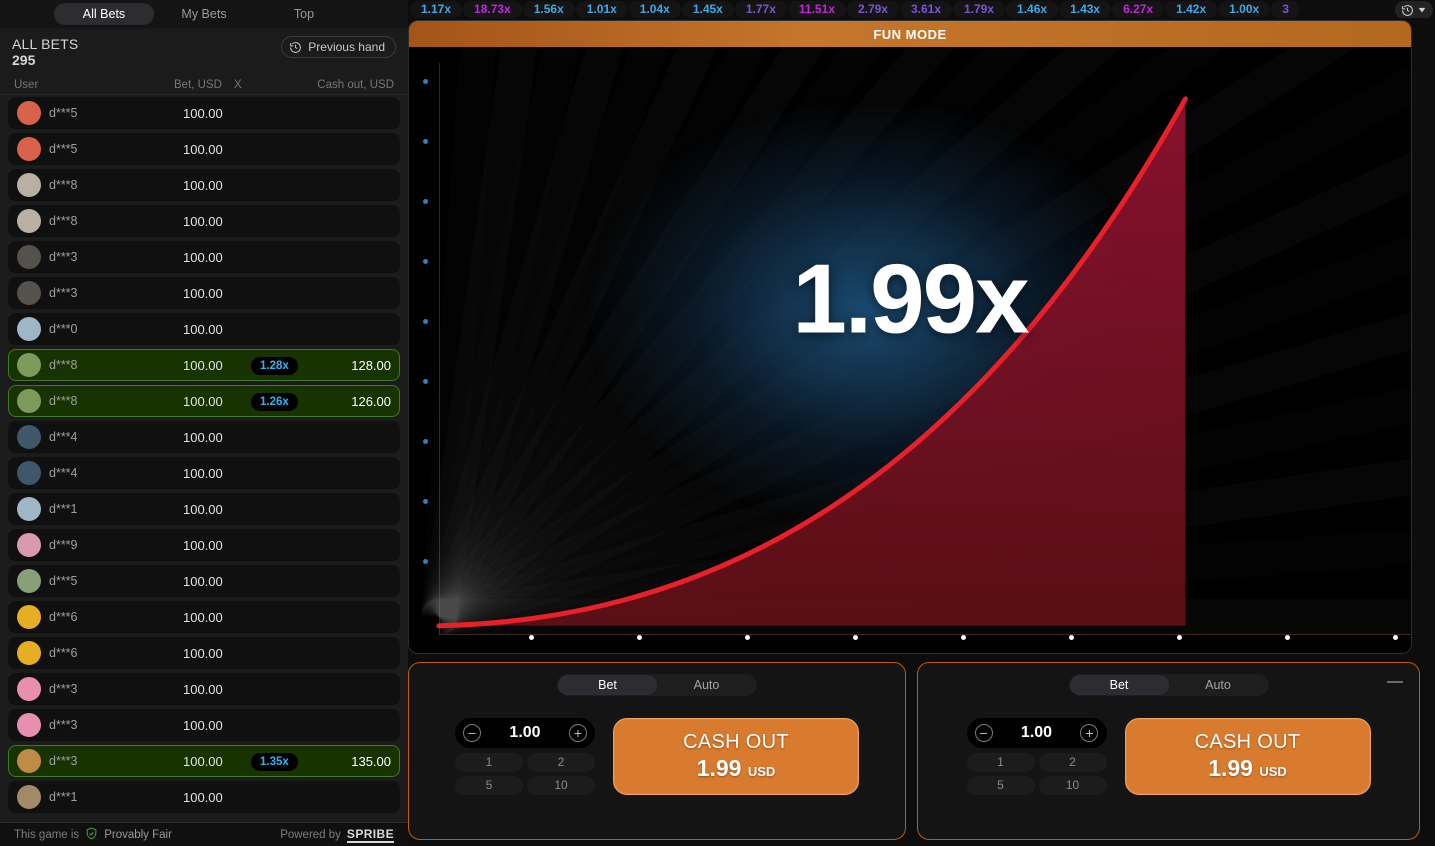 Image resolution: width=1435 pixels, height=846 pixels. I want to click on this-game-is-label: This game is, so click(47, 834).